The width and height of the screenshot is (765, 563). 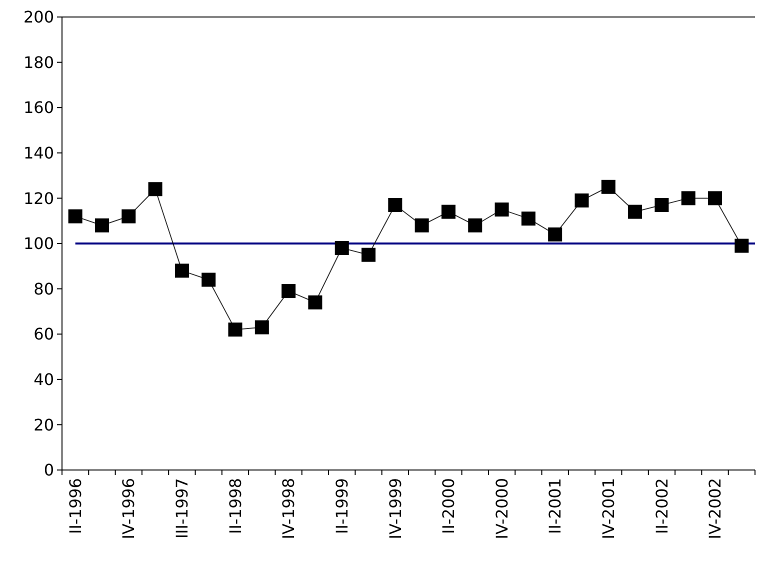 What do you see at coordinates (608, 509) in the screenshot?
I see `x-tick-label: IV-2001` at bounding box center [608, 509].